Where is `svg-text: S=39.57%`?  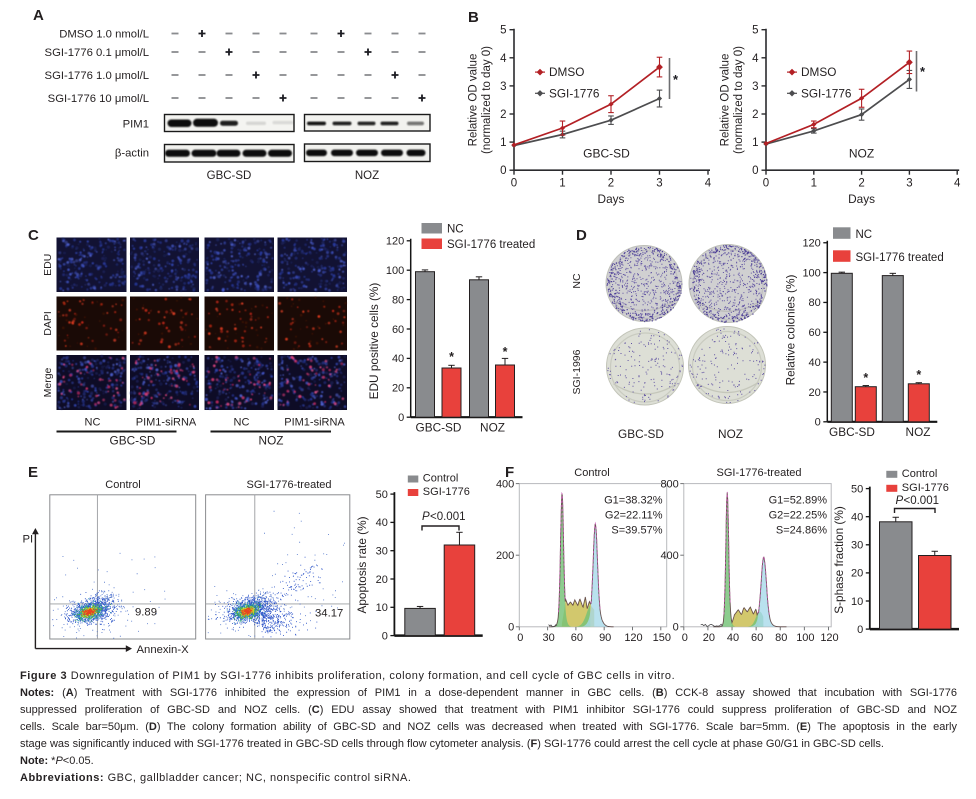
svg-text: S=39.57% is located at coordinates (636, 531).